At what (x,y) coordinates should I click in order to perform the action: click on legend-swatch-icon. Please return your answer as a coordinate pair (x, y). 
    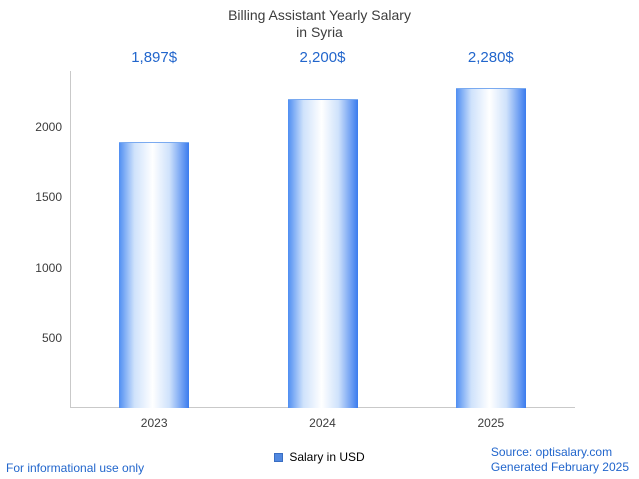
    Looking at the image, I should click on (279, 457).